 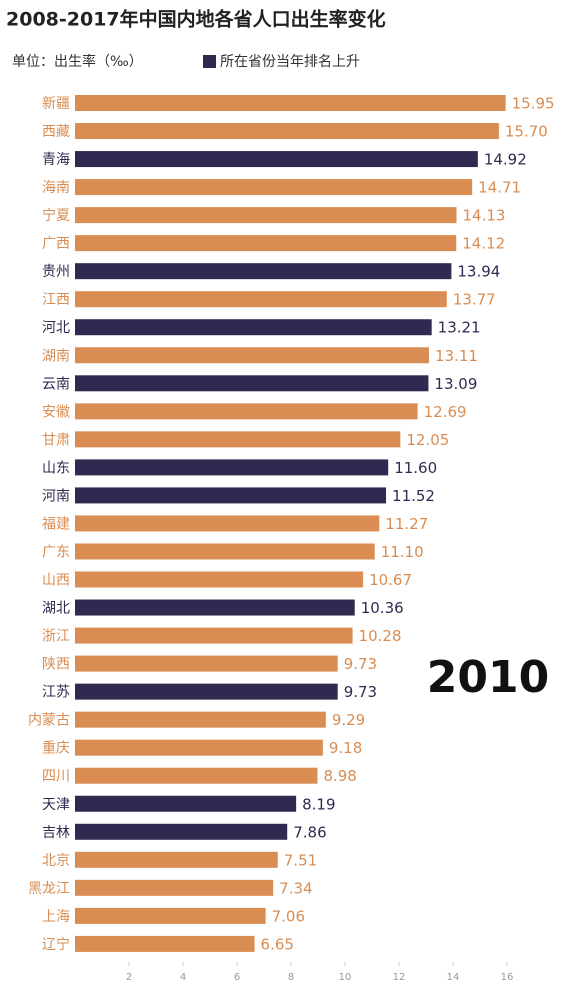 I want to click on category-label: 广东, so click(x=56, y=552).